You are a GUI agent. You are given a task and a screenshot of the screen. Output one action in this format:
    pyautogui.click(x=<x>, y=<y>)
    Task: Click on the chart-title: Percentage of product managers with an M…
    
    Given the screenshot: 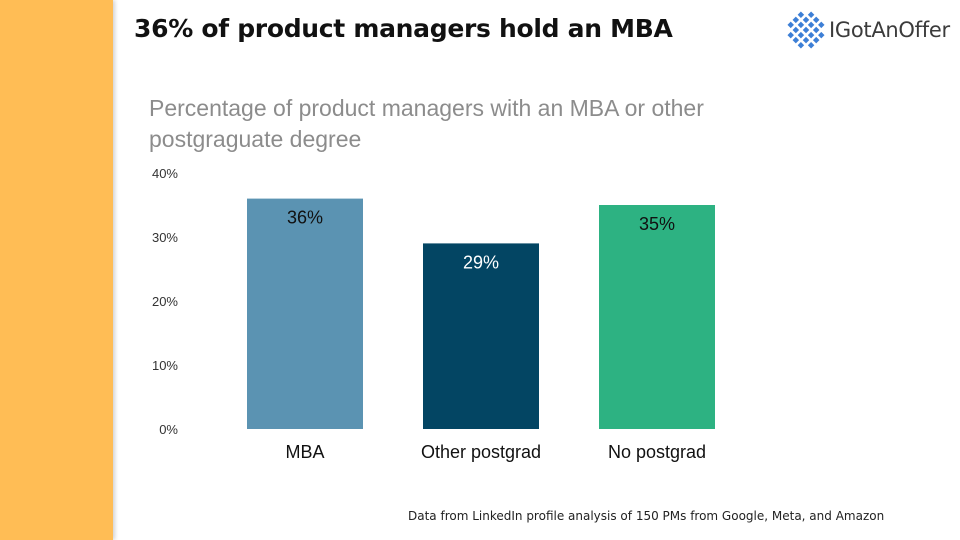 What is the action you would take?
    pyautogui.click(x=426, y=123)
    